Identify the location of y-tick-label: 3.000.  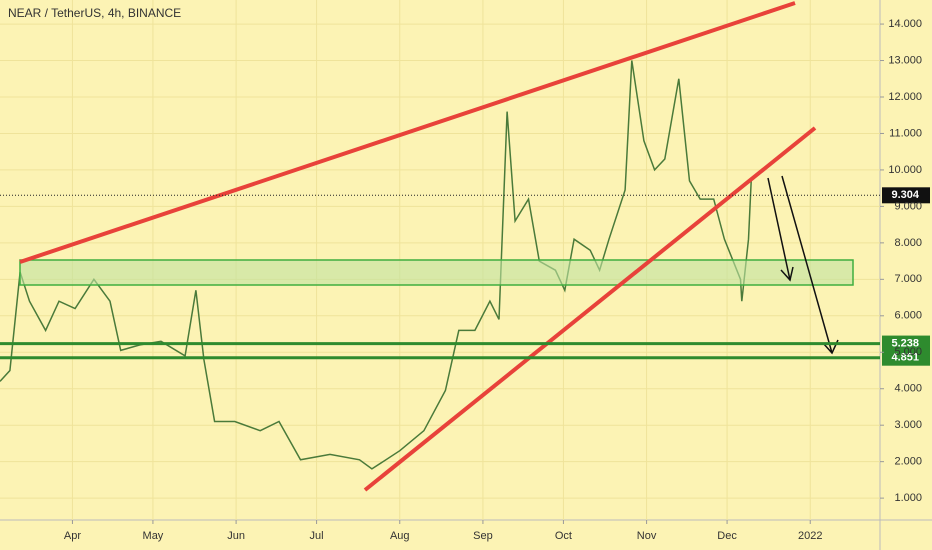
(908, 425).